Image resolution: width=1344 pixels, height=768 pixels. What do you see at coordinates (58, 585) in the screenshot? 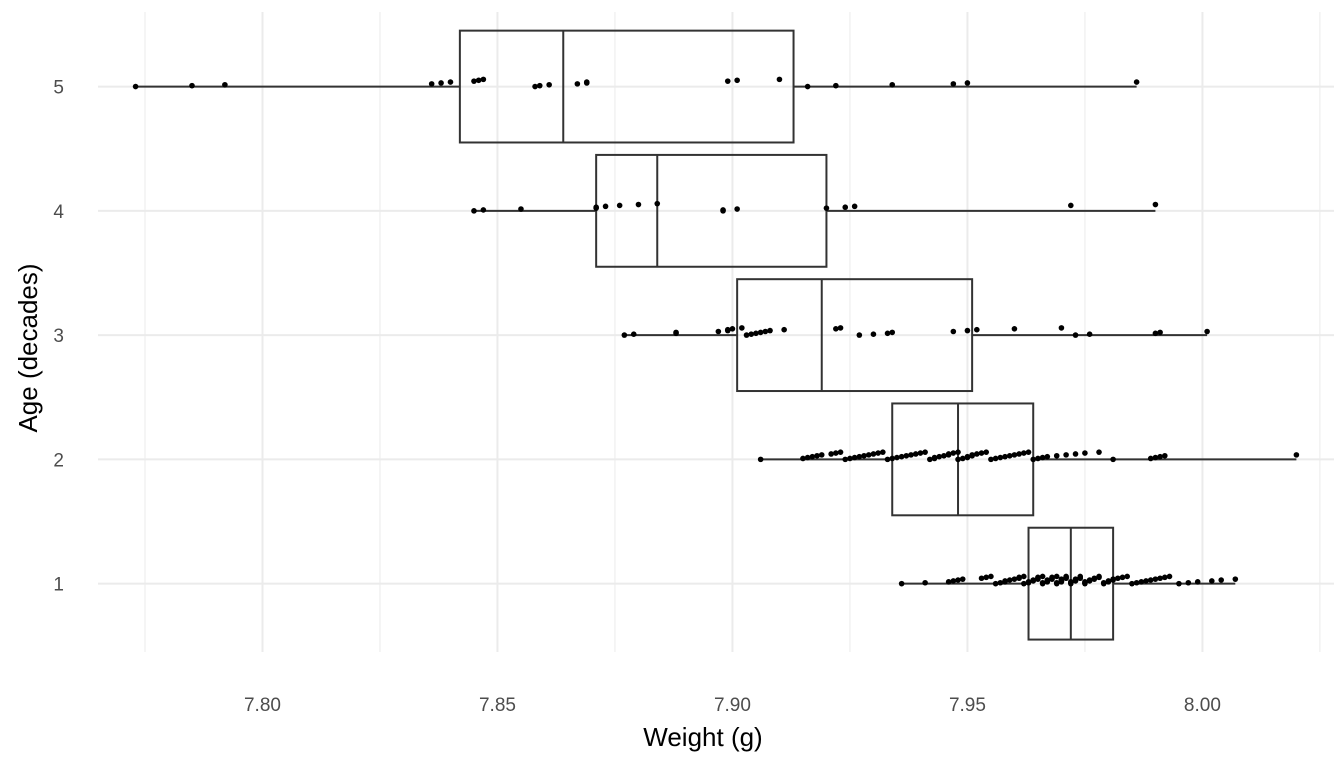
I see `y-tick-label: 1` at bounding box center [58, 585].